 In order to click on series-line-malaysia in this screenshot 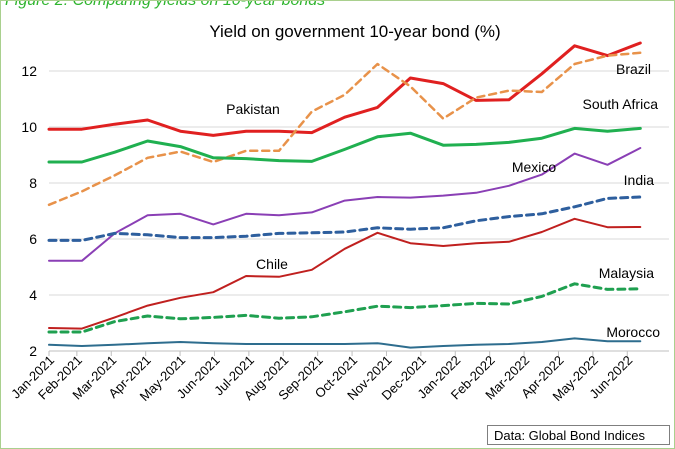, I will do `click(344, 308)`.